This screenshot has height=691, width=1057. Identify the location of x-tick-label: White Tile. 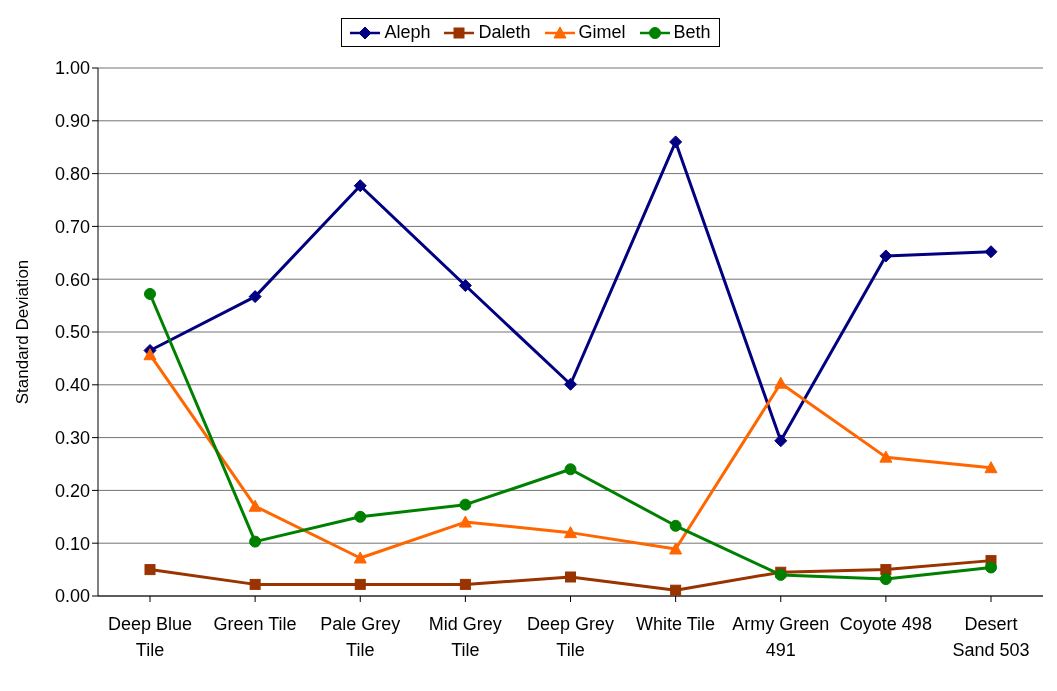
(676, 624).